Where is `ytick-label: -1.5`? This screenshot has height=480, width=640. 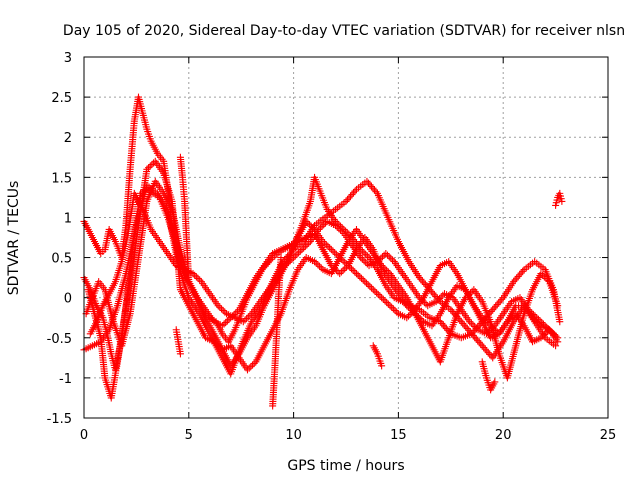
ytick-label: -1.5 is located at coordinates (59, 419).